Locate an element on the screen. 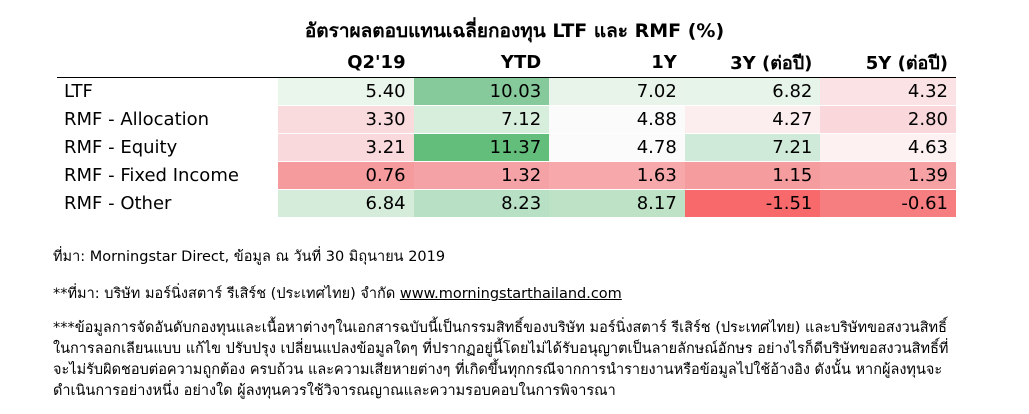 The width and height of the screenshot is (1029, 414). column-header: 1Y is located at coordinates (617, 63).